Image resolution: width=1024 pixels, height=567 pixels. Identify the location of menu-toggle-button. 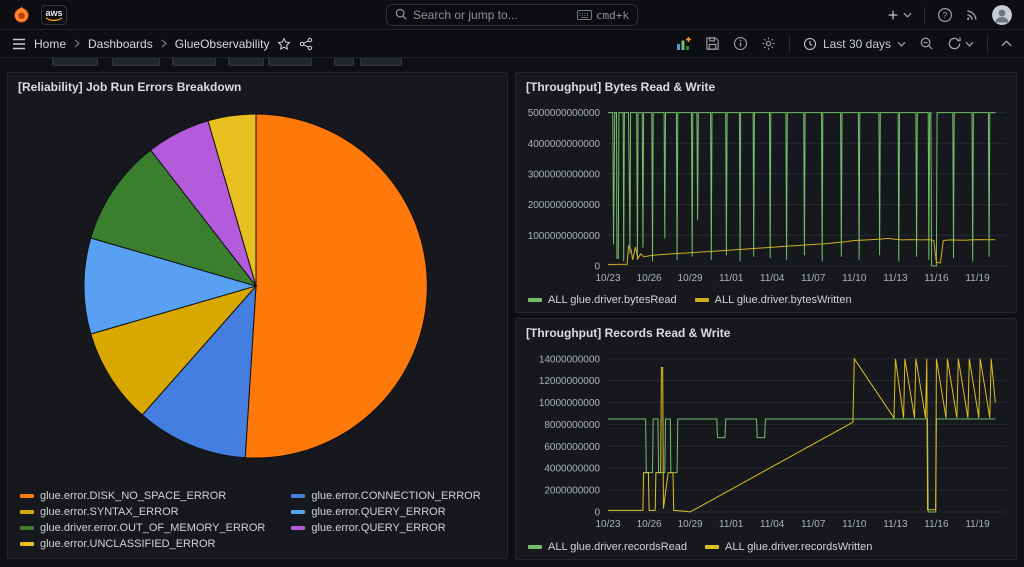
(19, 44).